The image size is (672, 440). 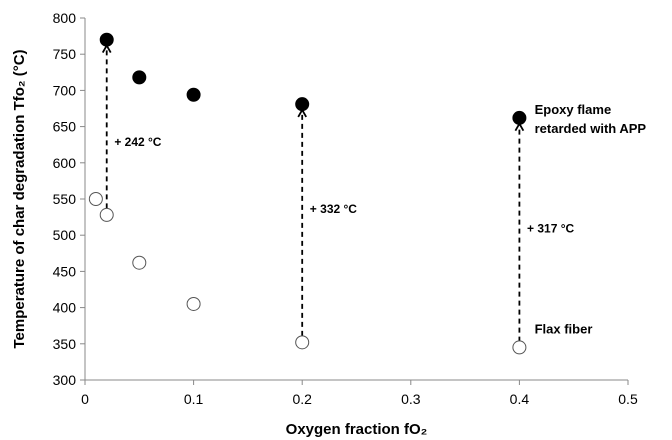 I want to click on y-tick-label: 300, so click(x=65, y=380).